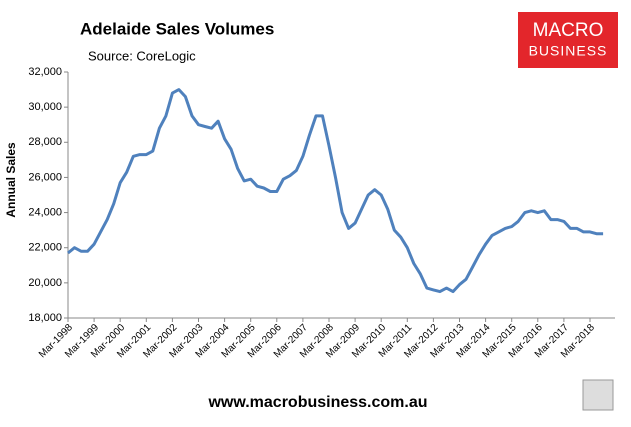 The image size is (631, 427). Describe the element at coordinates (45, 177) in the screenshot. I see `y-tick-label: 26,000` at that location.